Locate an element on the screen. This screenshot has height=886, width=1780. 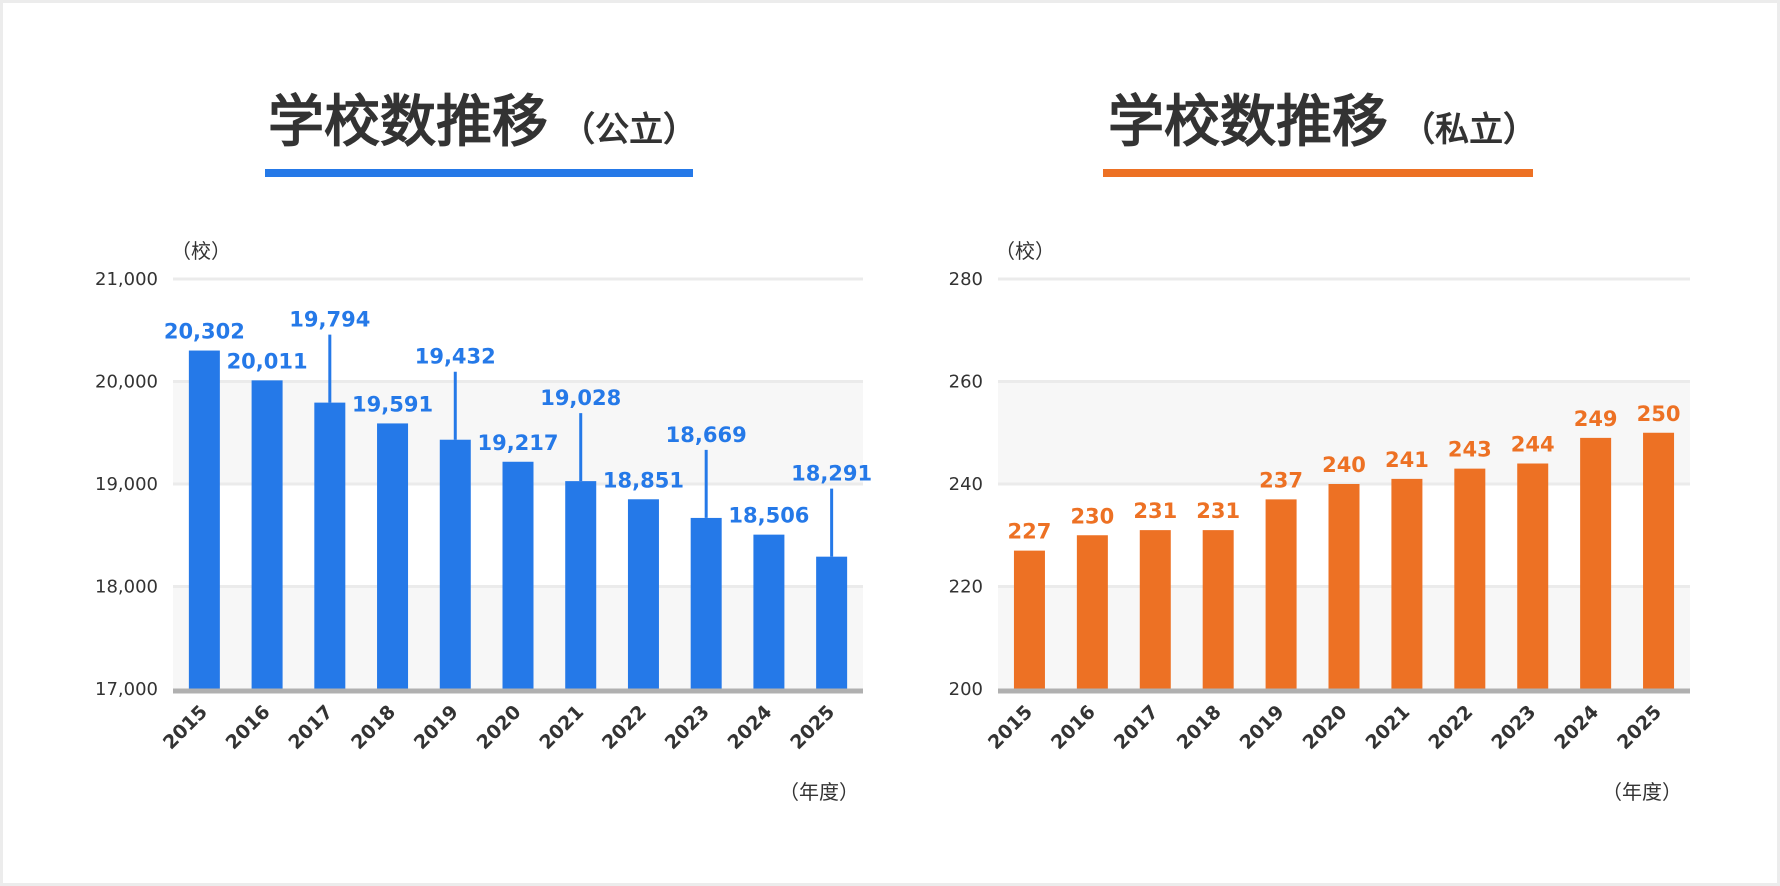
private-x-tick-label: 2015 is located at coordinates (1010, 727).